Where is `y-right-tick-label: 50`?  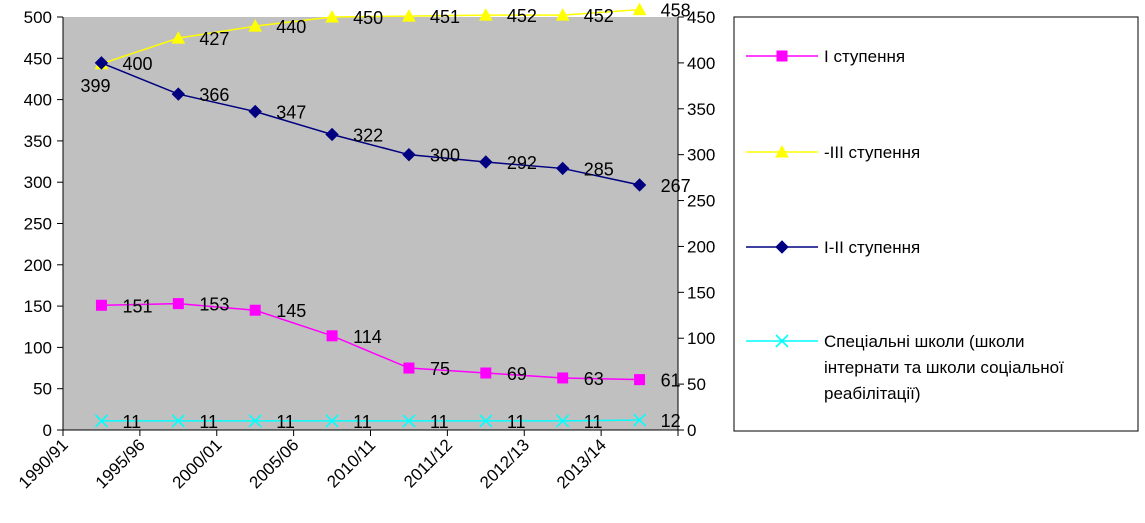
y-right-tick-label: 50 is located at coordinates (696, 384).